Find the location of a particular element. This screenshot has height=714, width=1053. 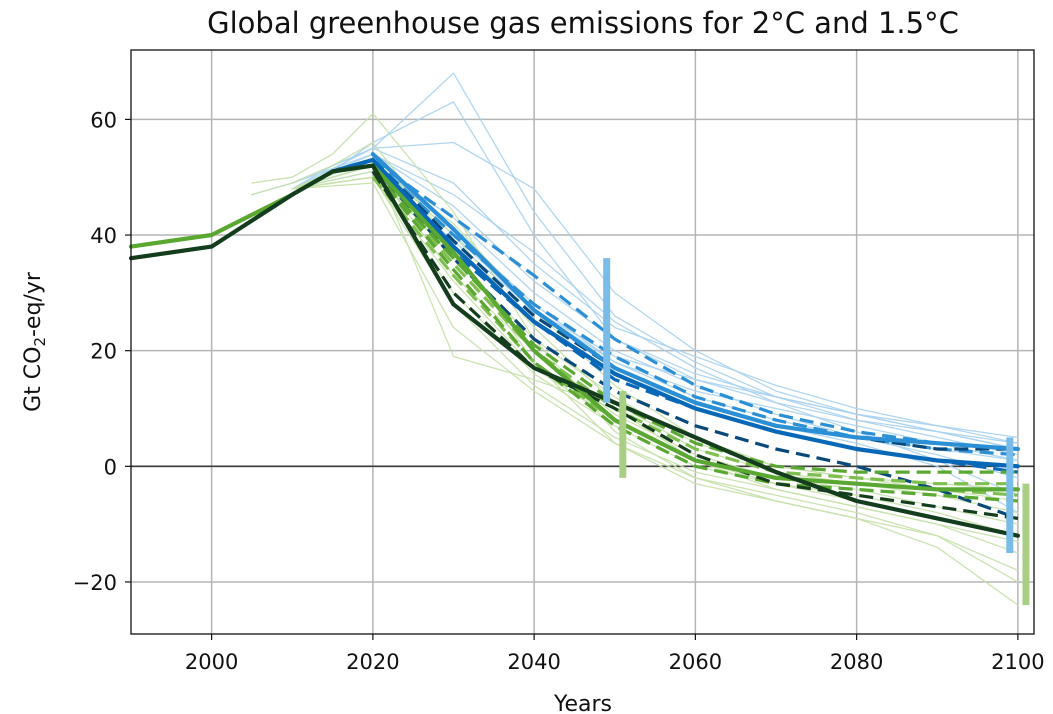

y-axis-label-tail: -eq/yr is located at coordinates (33, 304).